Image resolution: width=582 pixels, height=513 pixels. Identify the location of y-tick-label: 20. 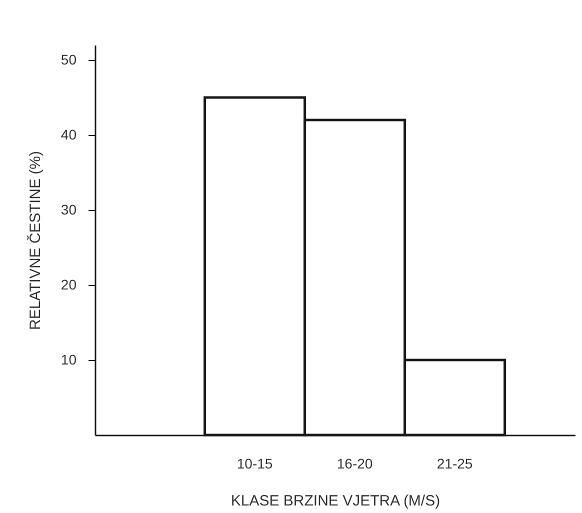
(68, 284).